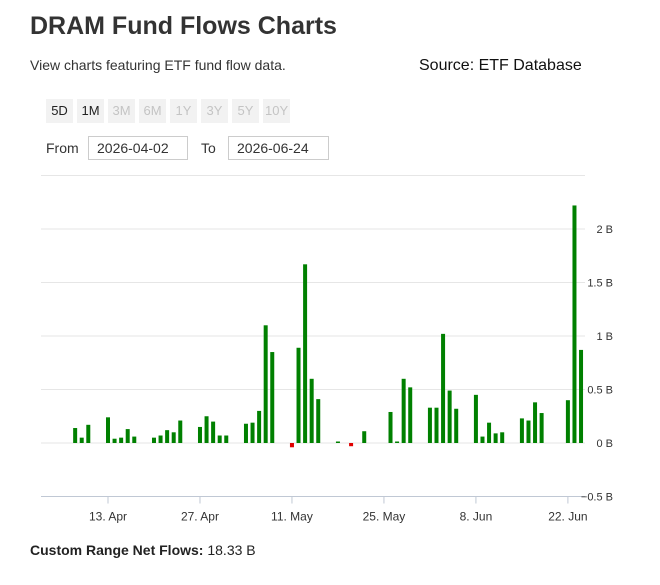 The image size is (660, 585). Describe the element at coordinates (476, 517) in the screenshot. I see `x-tick-label: 8. Jun` at that location.